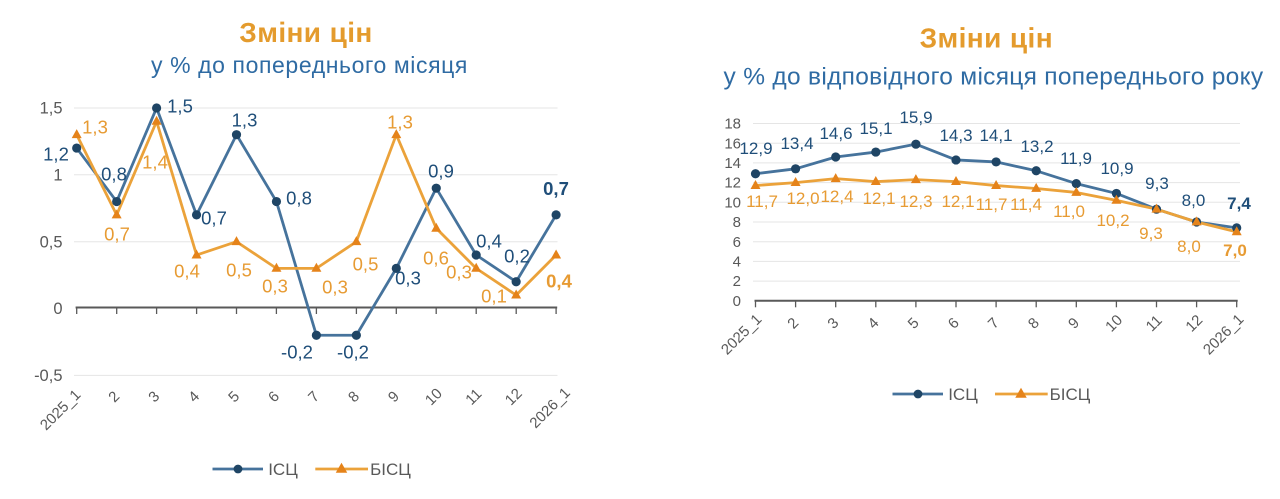  Describe the element at coordinates (802, 198) in the screenshot. I see `svg-text: 12,0` at that location.